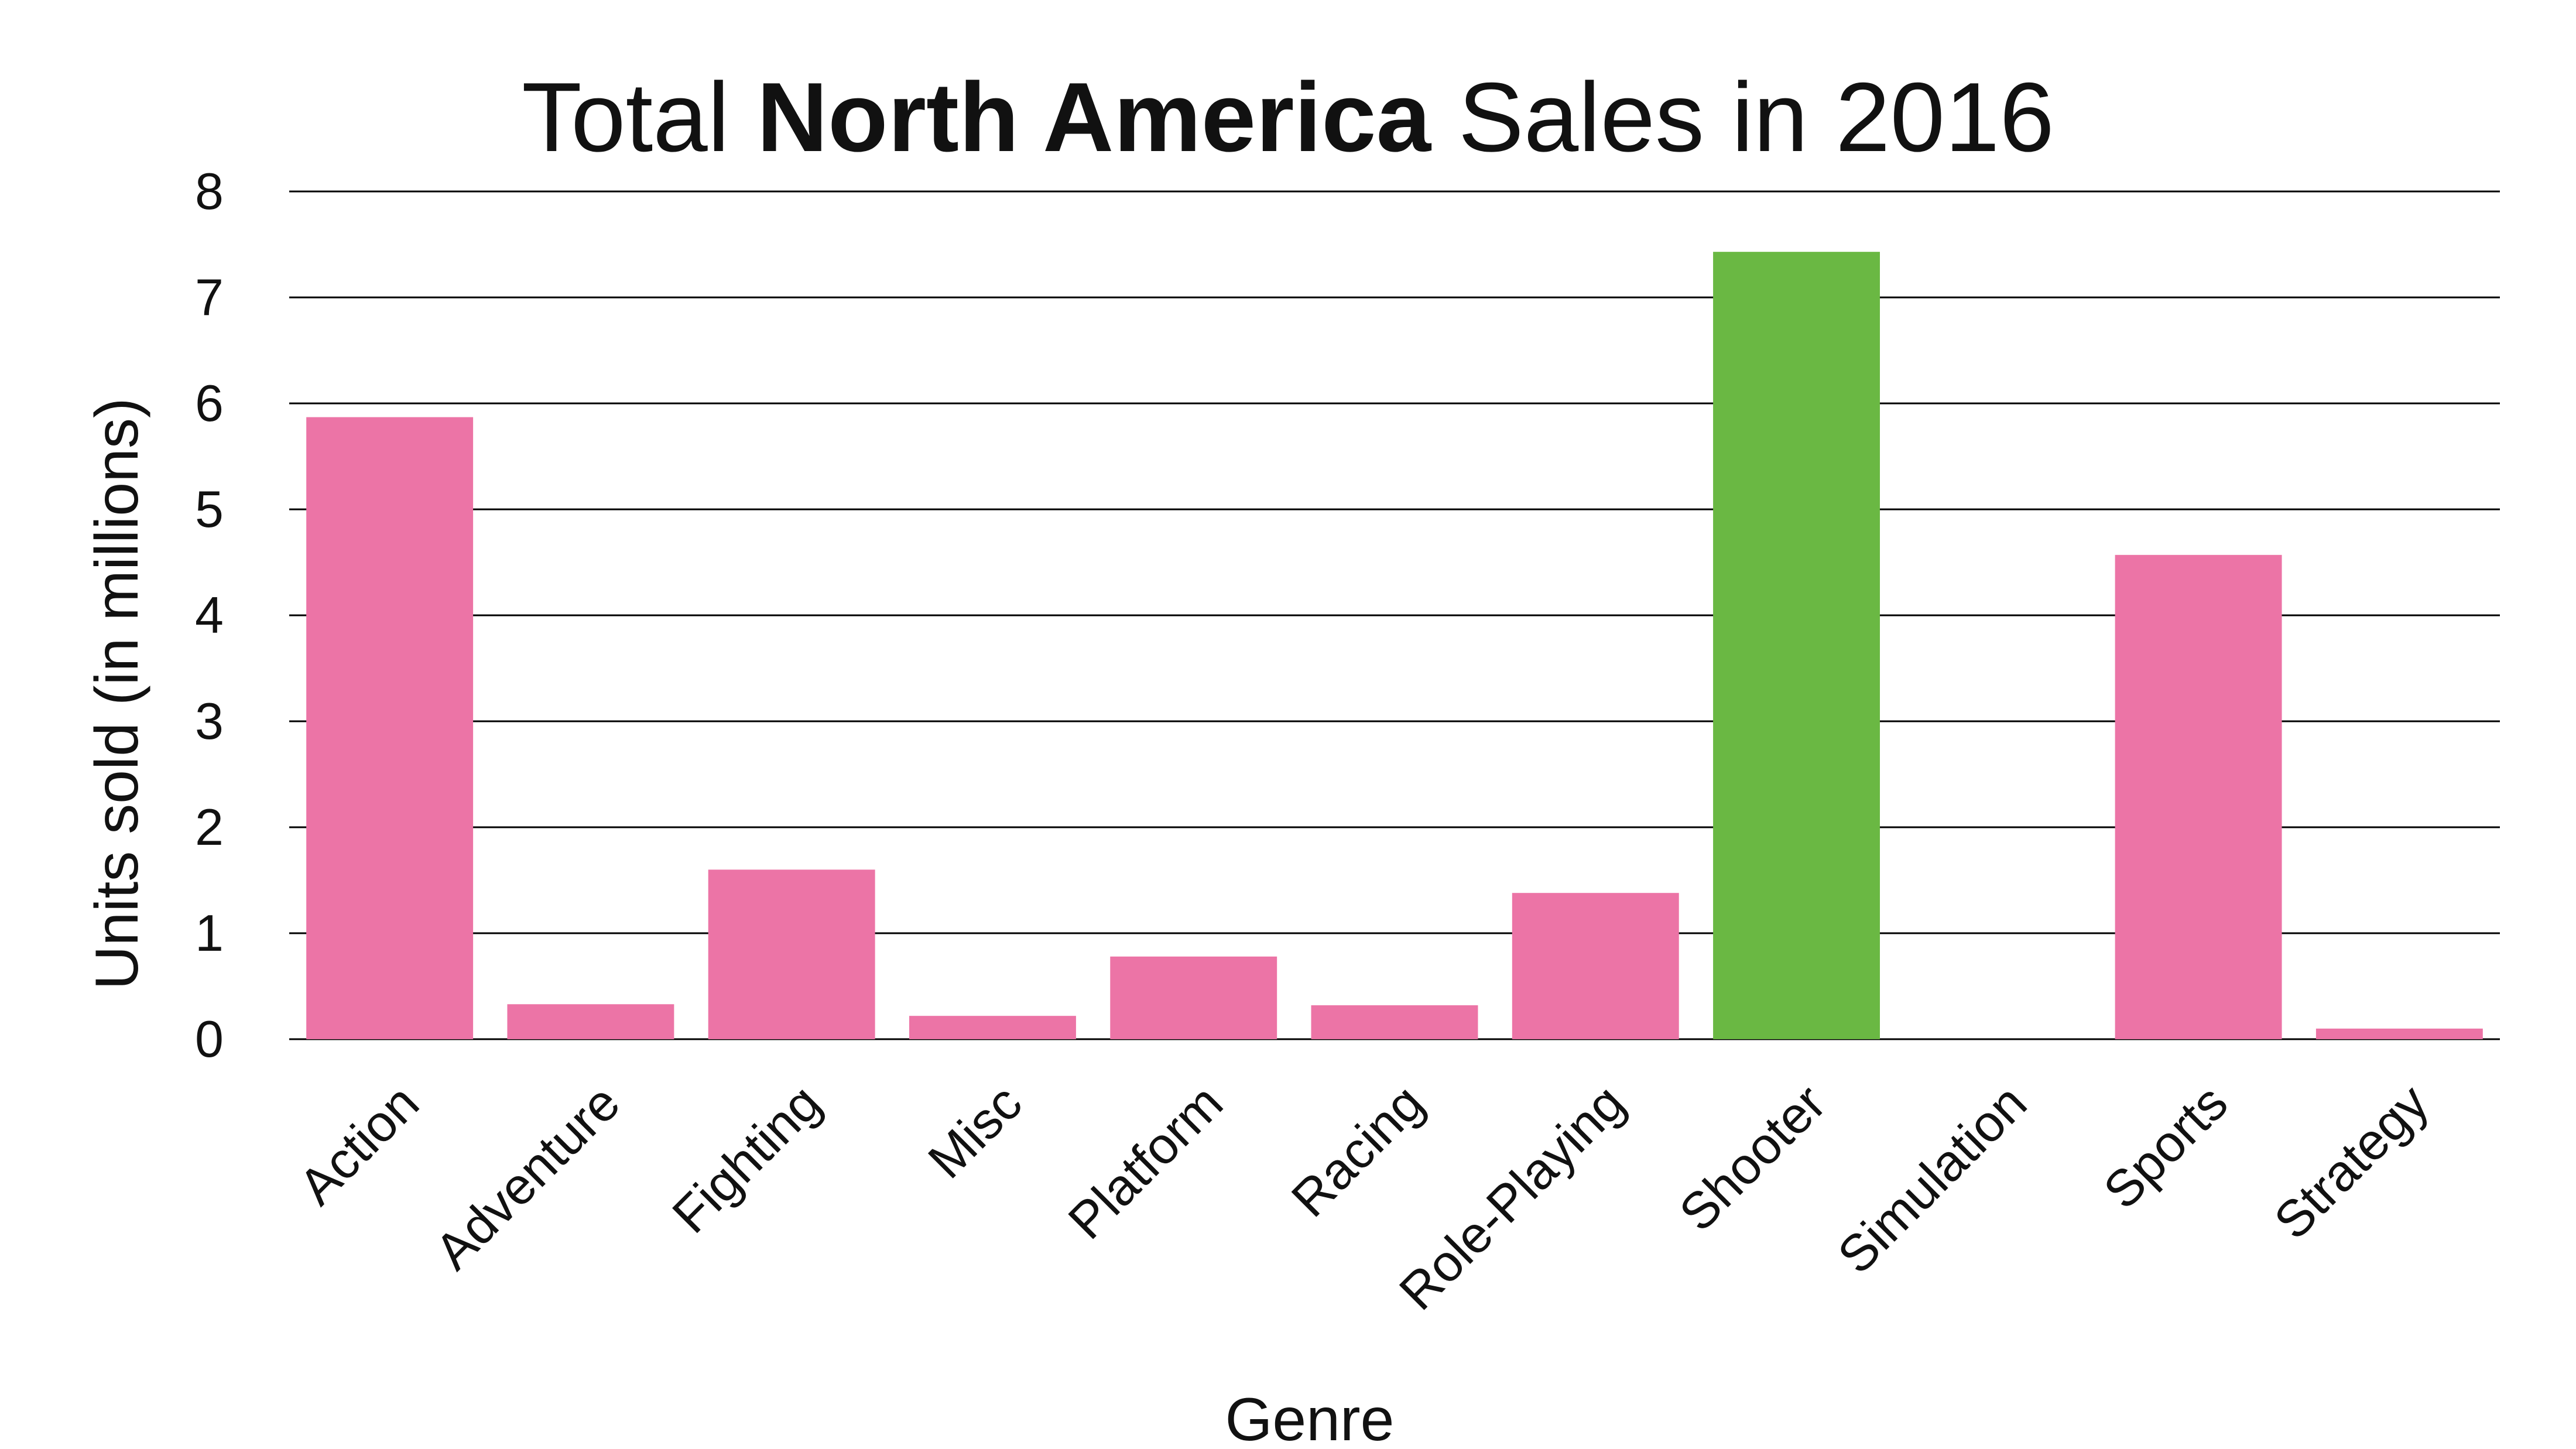  I want to click on bar-misc, so click(992, 1027).